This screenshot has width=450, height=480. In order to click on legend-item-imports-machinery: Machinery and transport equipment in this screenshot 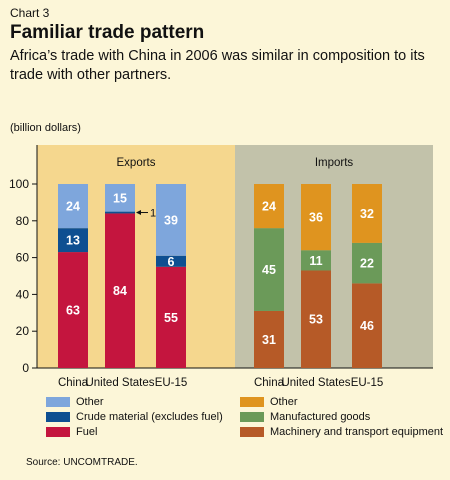, I will do `click(341, 432)`.